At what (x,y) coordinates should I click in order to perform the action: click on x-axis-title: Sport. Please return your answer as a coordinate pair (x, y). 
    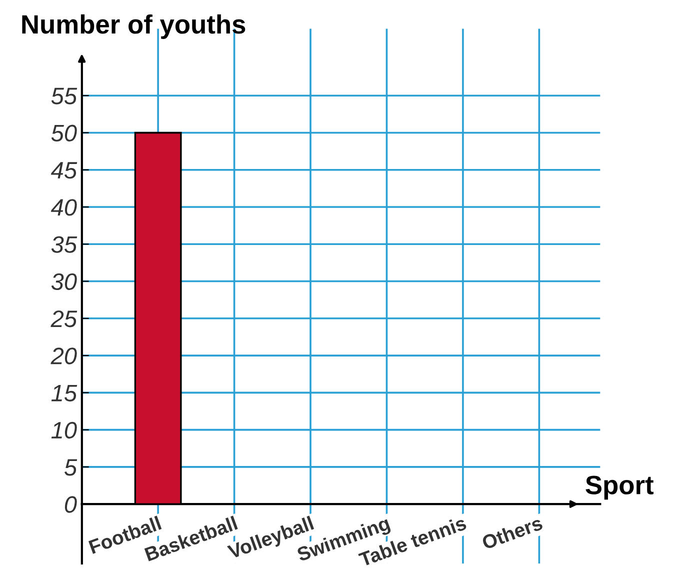
    Looking at the image, I should click on (620, 488).